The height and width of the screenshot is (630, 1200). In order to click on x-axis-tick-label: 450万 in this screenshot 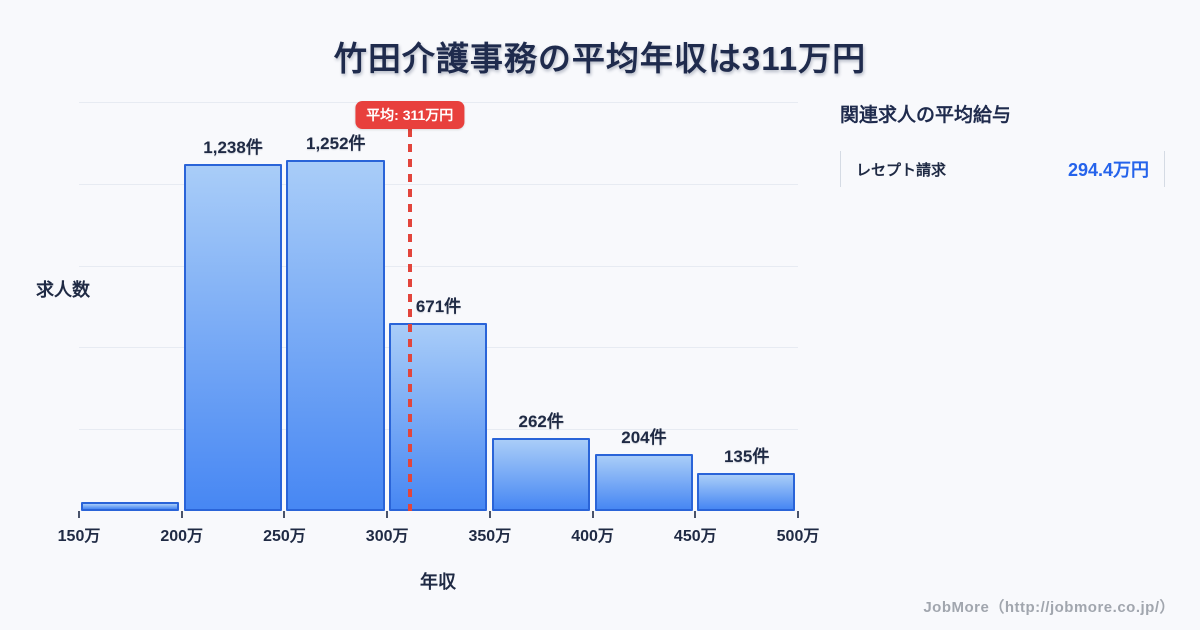, I will do `click(695, 536)`.